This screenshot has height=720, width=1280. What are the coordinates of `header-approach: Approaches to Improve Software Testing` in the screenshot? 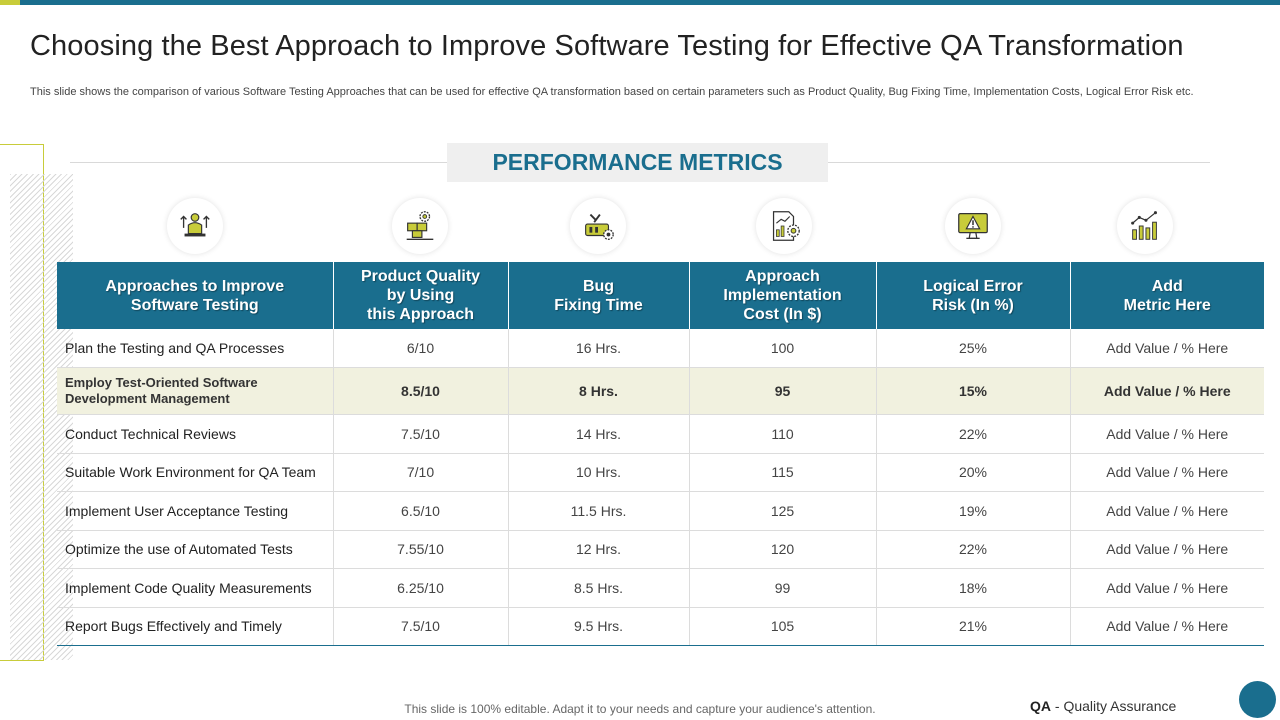 It's located at (195, 295).